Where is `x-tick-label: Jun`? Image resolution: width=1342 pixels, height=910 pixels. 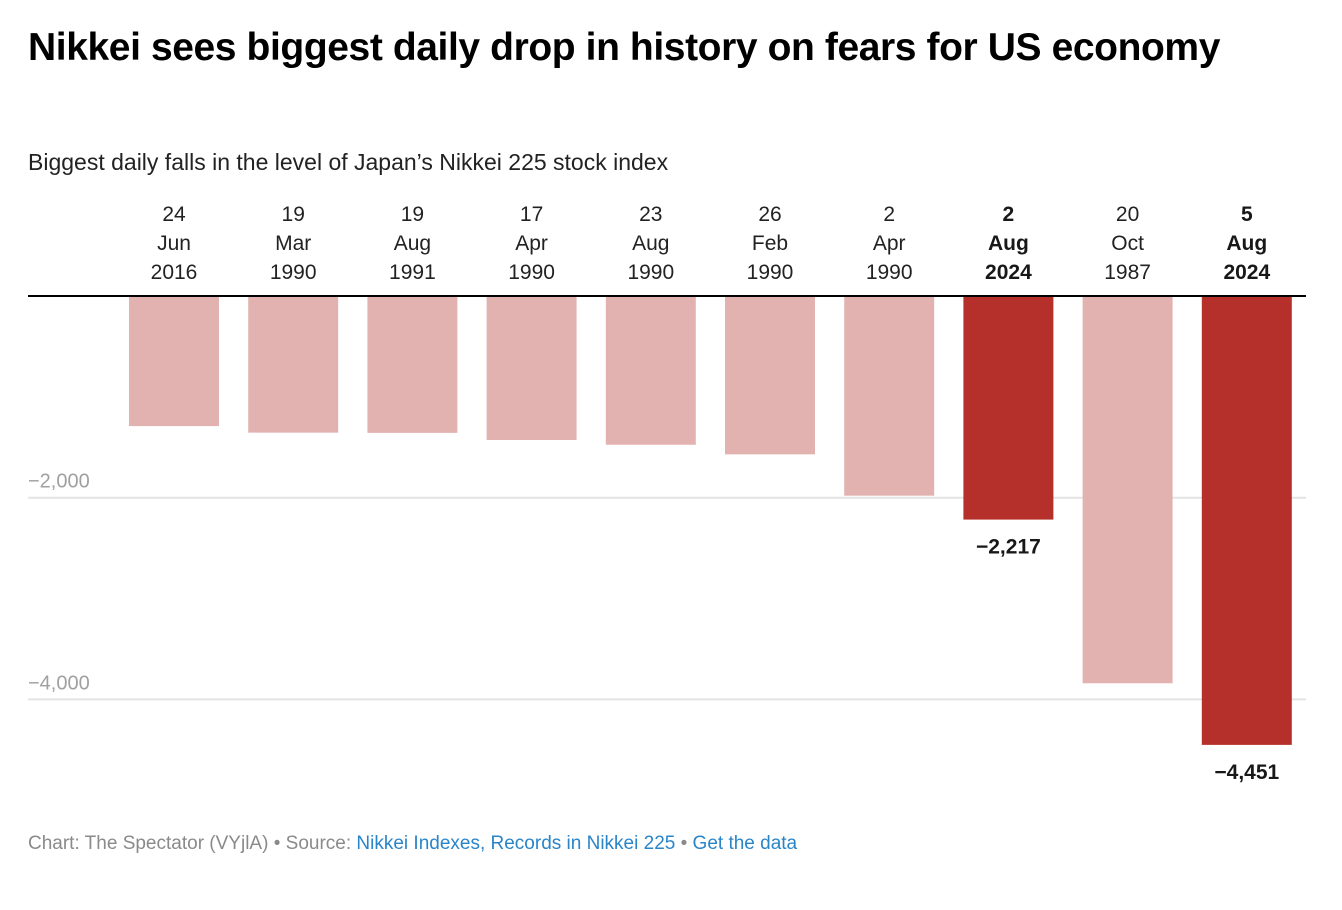
x-tick-label: Jun is located at coordinates (174, 243).